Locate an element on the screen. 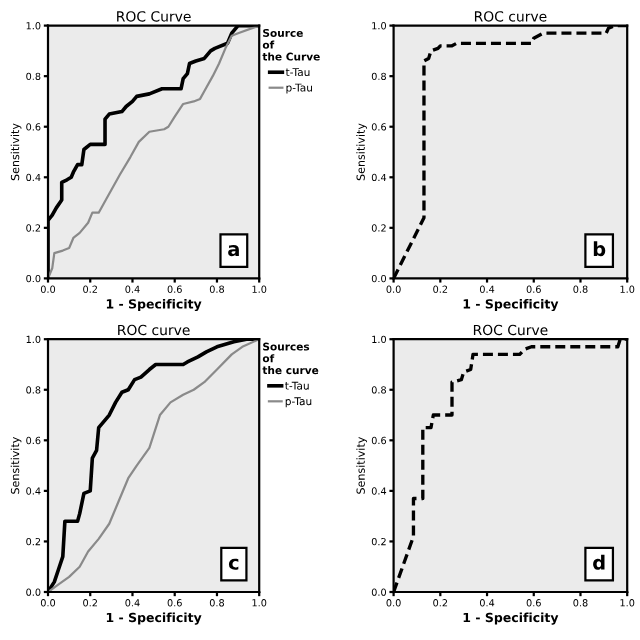  annotation: d is located at coordinates (599, 562).